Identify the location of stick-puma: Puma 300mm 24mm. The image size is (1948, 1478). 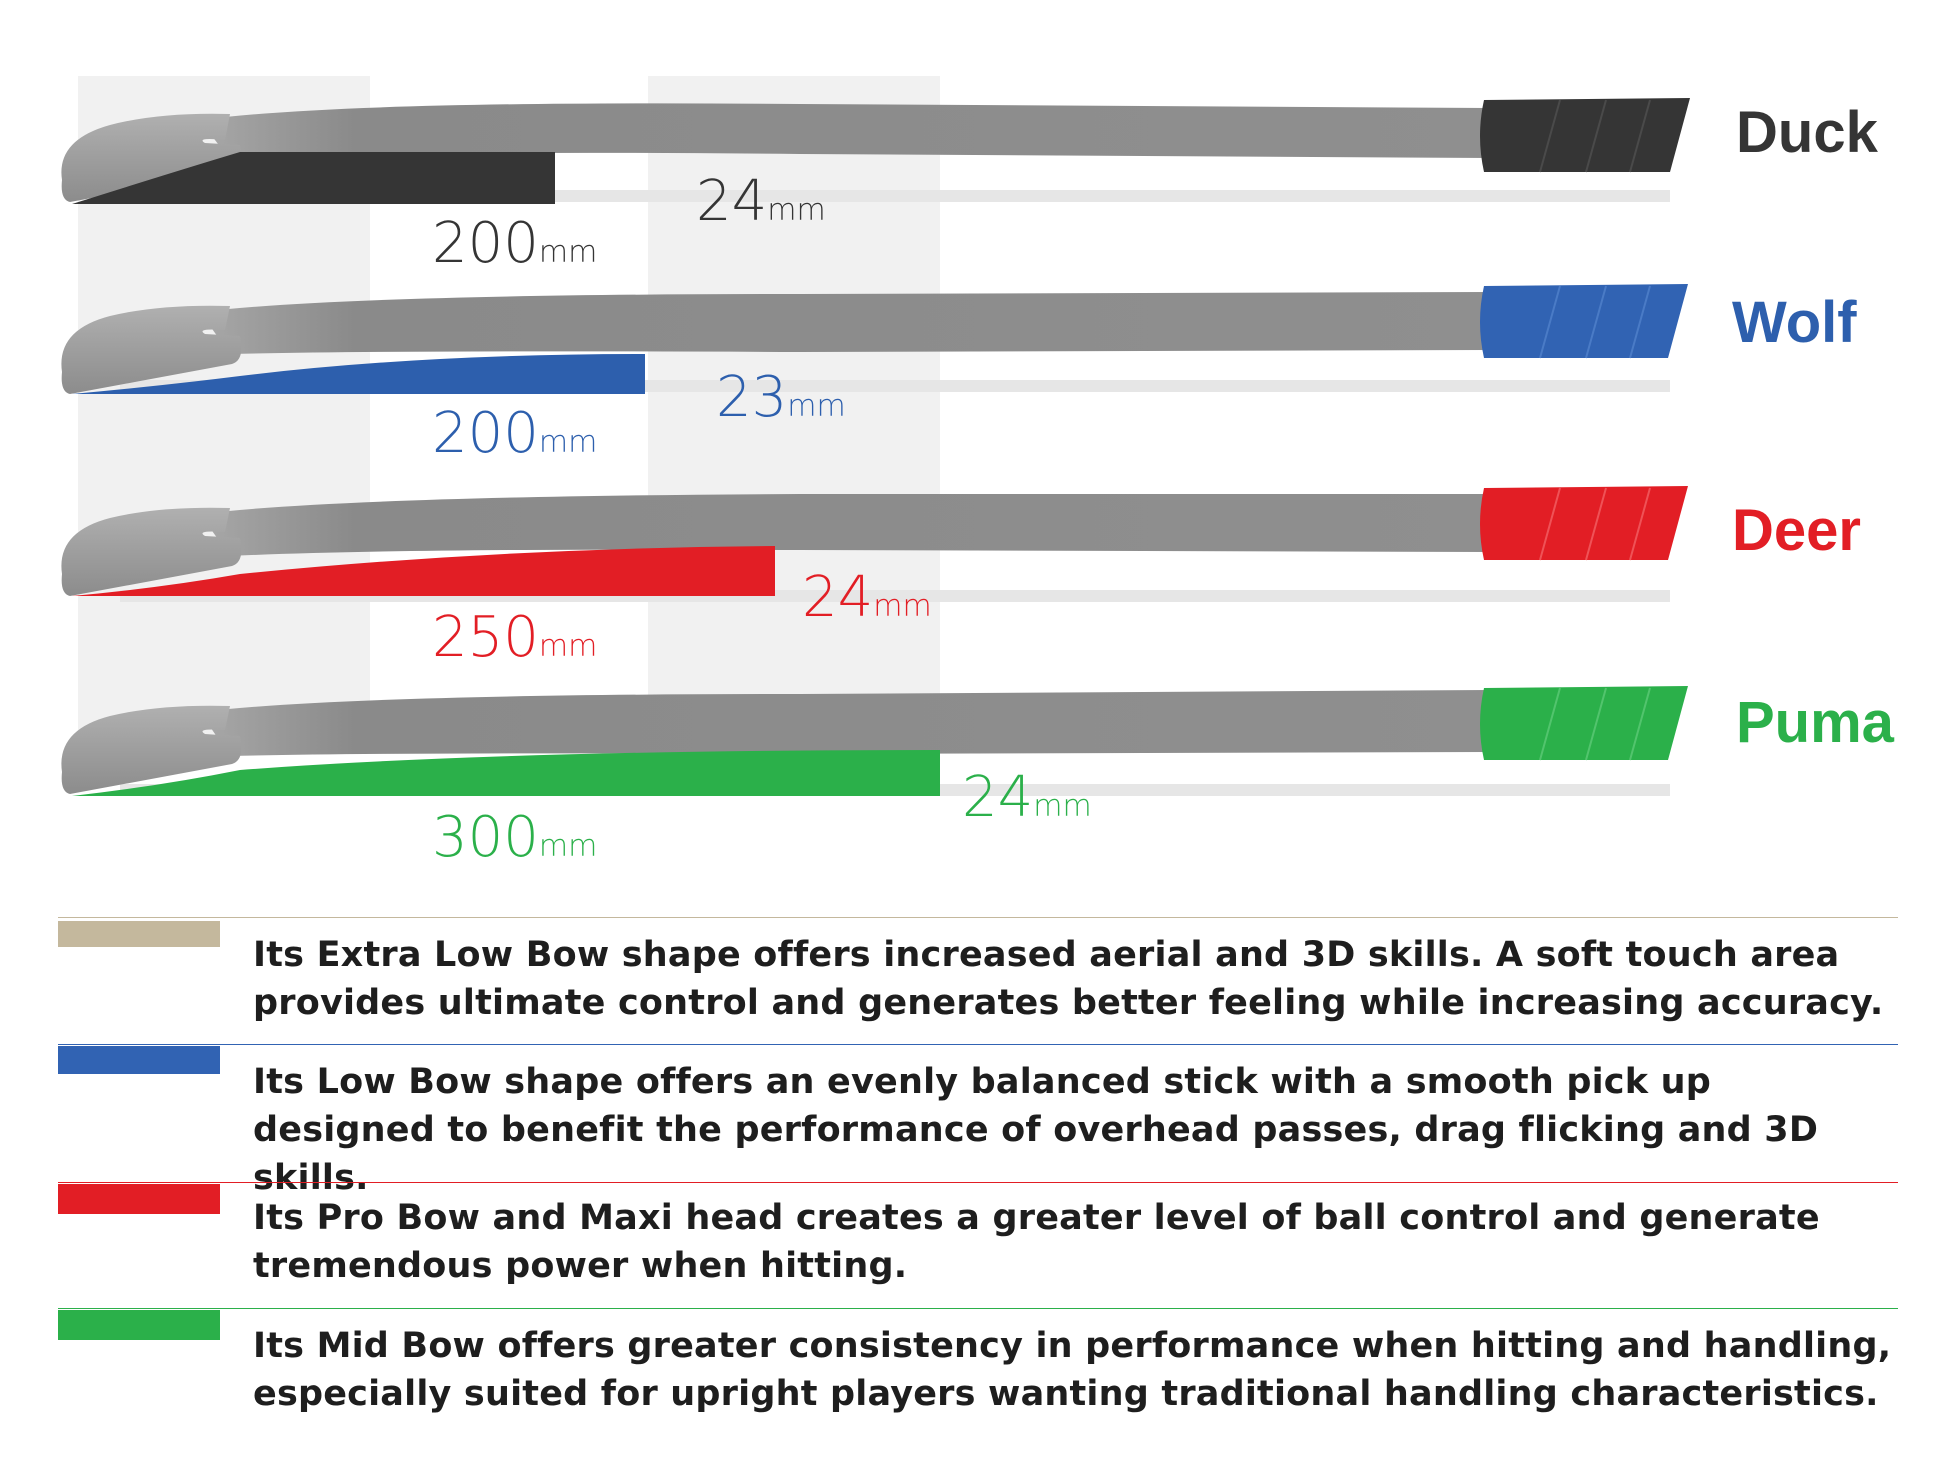
(978, 778).